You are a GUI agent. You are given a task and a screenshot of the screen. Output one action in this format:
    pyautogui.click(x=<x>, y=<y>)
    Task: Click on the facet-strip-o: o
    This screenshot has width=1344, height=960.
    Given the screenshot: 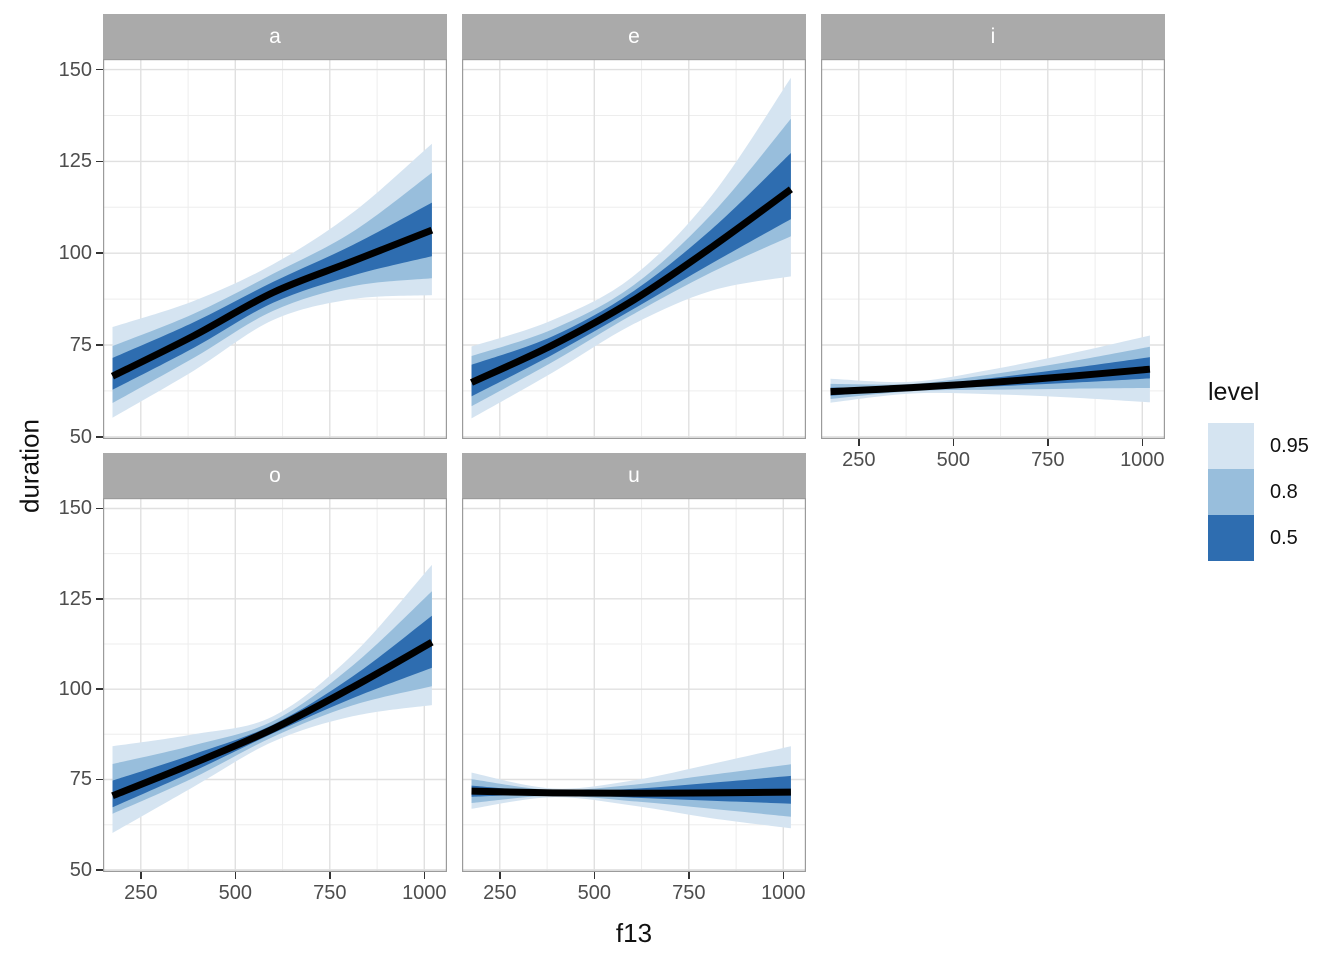 What is the action you would take?
    pyautogui.click(x=275, y=475)
    